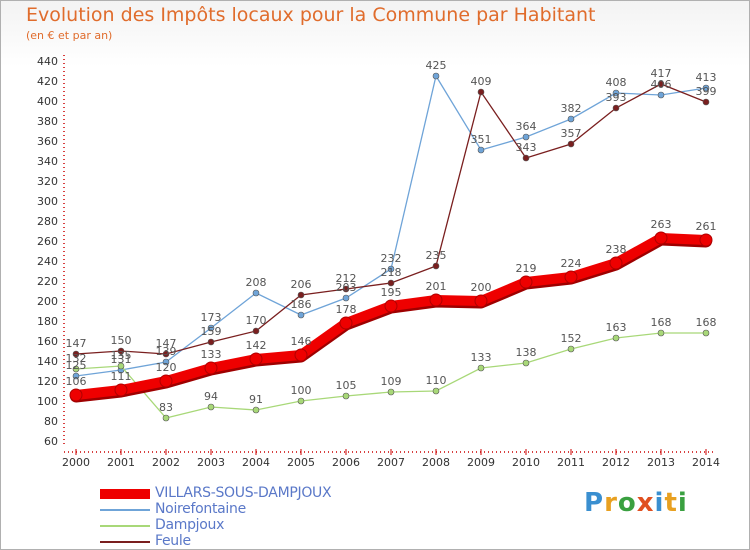 This screenshot has width=750, height=550. What do you see at coordinates (166, 367) in the screenshot?
I see `data-label-villars-sous-dampjoux: 120` at bounding box center [166, 367].